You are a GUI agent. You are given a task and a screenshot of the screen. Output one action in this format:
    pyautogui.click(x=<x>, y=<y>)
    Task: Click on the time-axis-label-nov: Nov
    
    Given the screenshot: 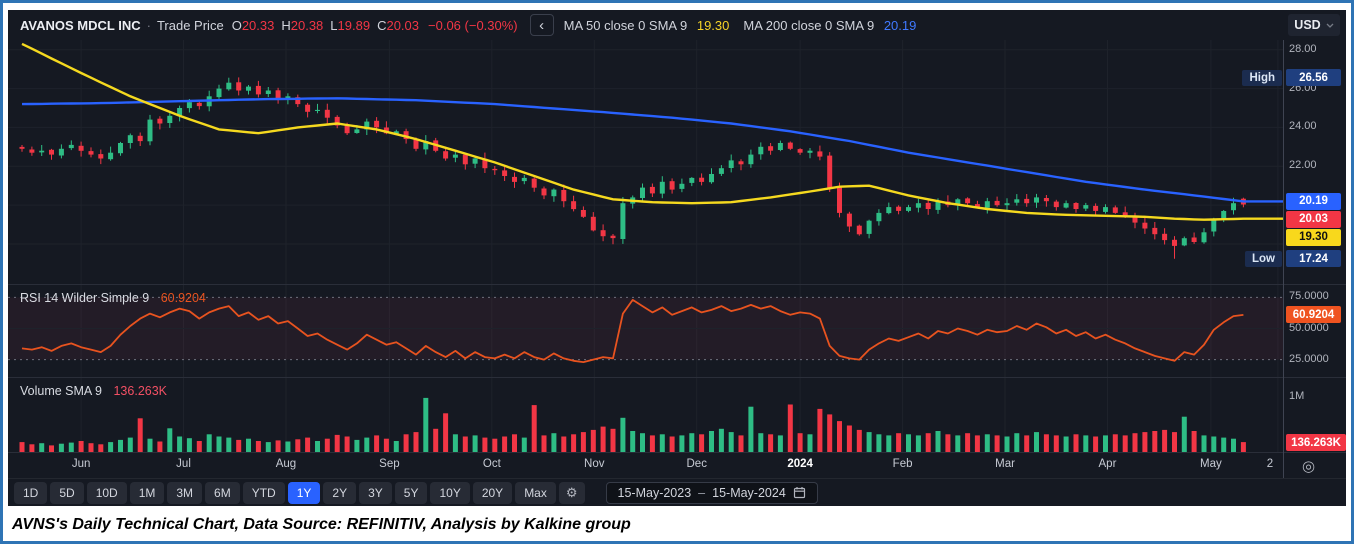 What is the action you would take?
    pyautogui.click(x=594, y=464)
    